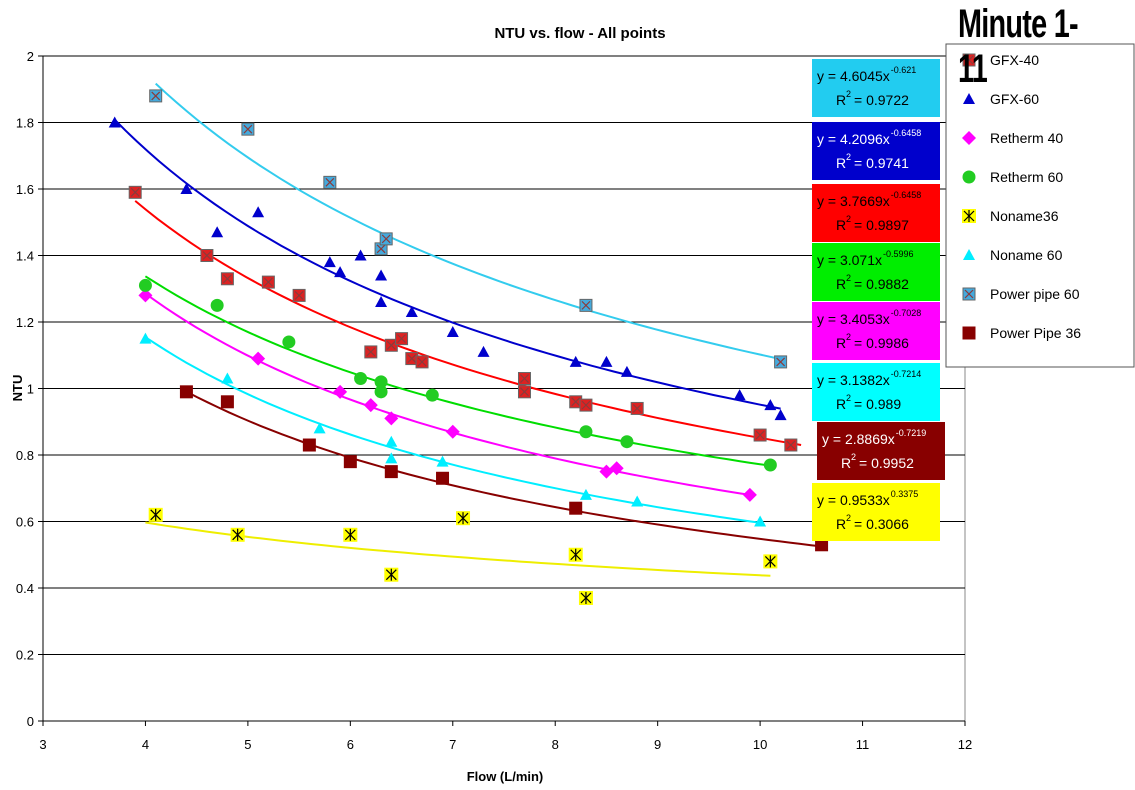 Image resolution: width=1135 pixels, height=790 pixels. What do you see at coordinates (853, 76) in the screenshot?
I see `equation-text: y = 4.6045x` at bounding box center [853, 76].